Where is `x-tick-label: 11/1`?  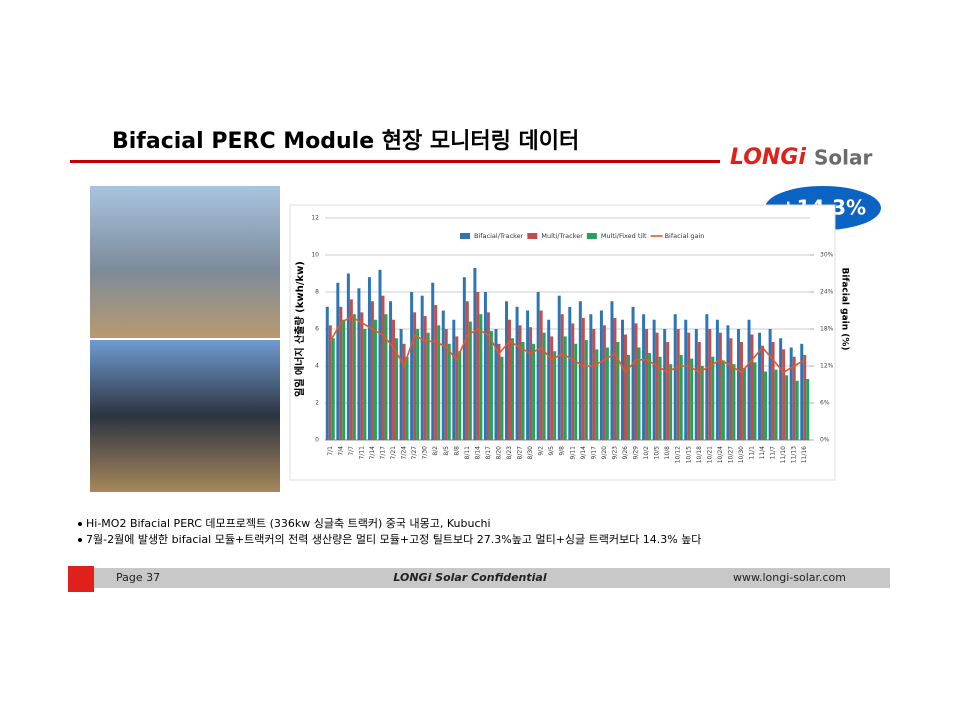 x-tick-label: 11/1 is located at coordinates (752, 453).